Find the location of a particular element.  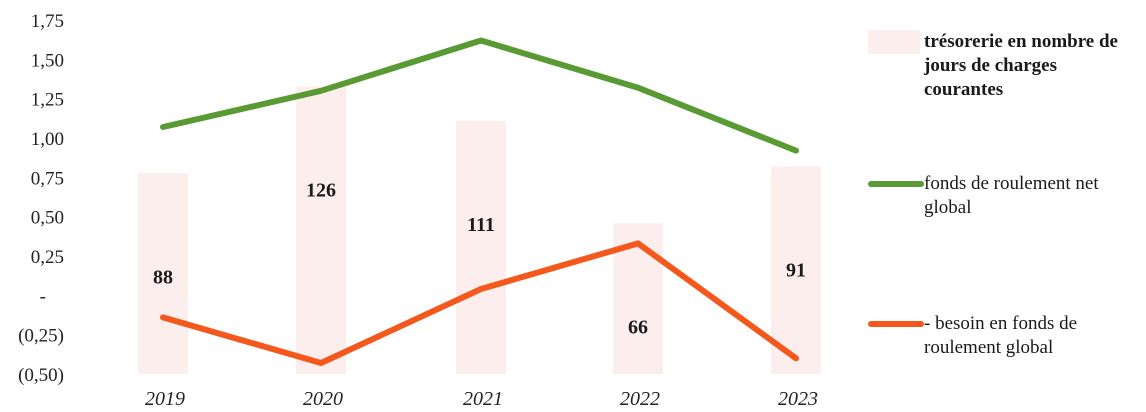

legend-swatch-fonds-roulement is located at coordinates (896, 184).